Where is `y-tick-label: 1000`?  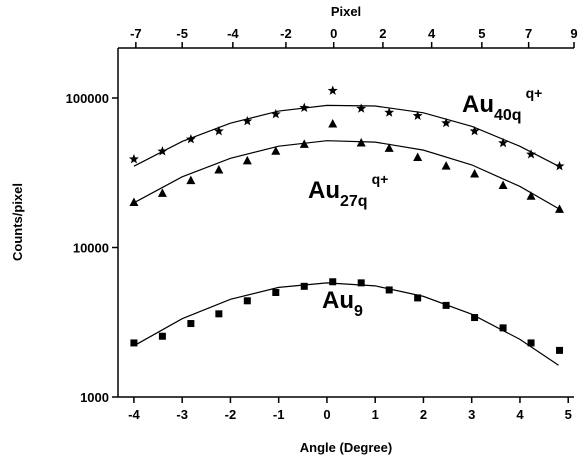
y-tick-label: 1000 is located at coordinates (94, 397).